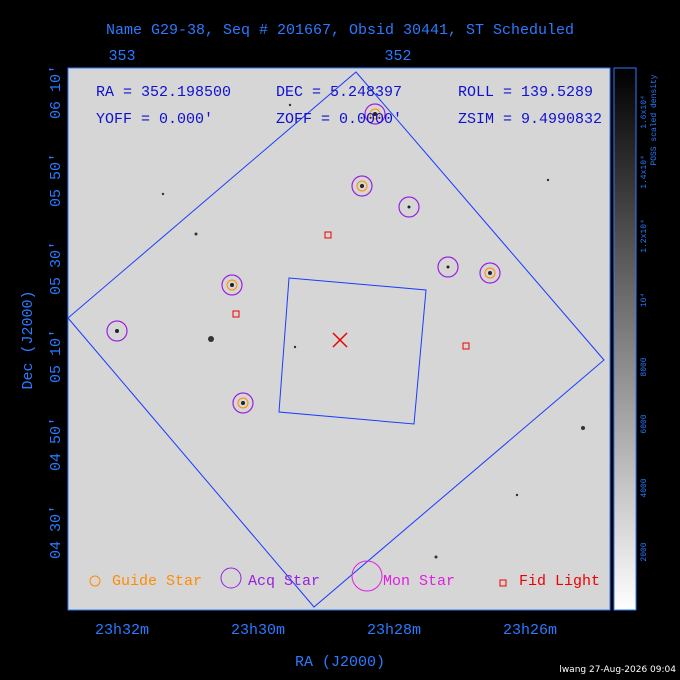 The width and height of the screenshot is (680, 680). What do you see at coordinates (154, 119) in the screenshot?
I see `info-yoff: YOFF = 0.000'` at bounding box center [154, 119].